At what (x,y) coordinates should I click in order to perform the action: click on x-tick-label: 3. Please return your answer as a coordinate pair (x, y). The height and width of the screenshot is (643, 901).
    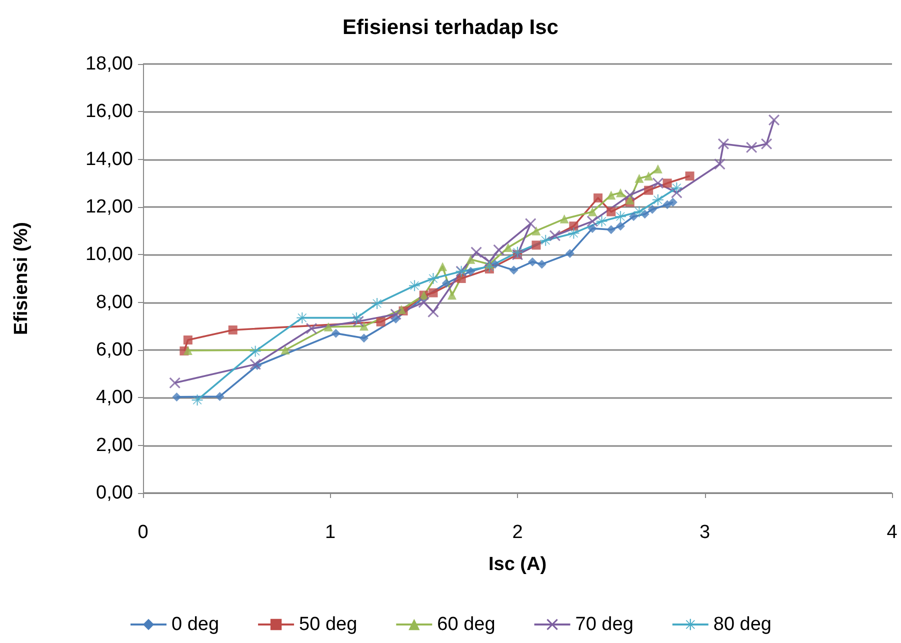
    Looking at the image, I should click on (704, 532).